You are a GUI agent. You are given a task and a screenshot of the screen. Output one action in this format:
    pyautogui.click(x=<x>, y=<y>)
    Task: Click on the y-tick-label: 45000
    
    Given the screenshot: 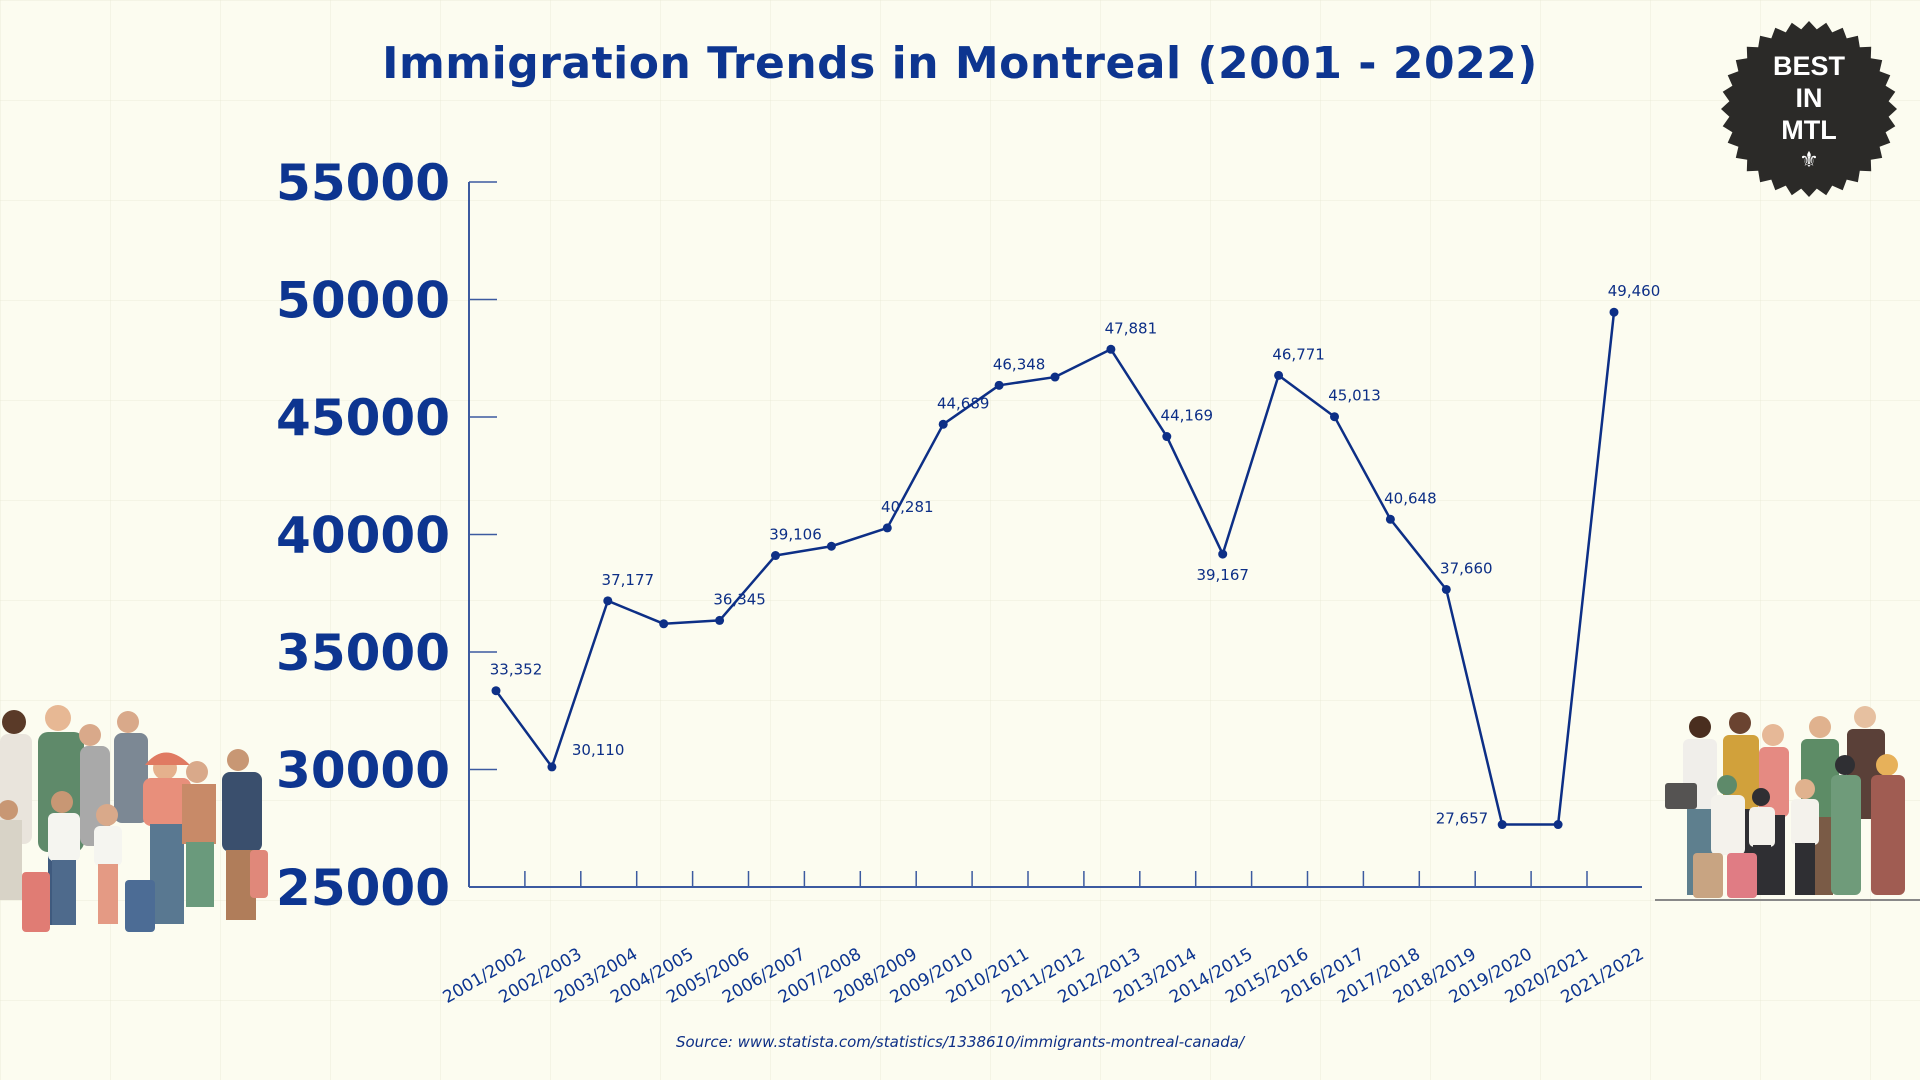 What is the action you would take?
    pyautogui.click(x=363, y=418)
    